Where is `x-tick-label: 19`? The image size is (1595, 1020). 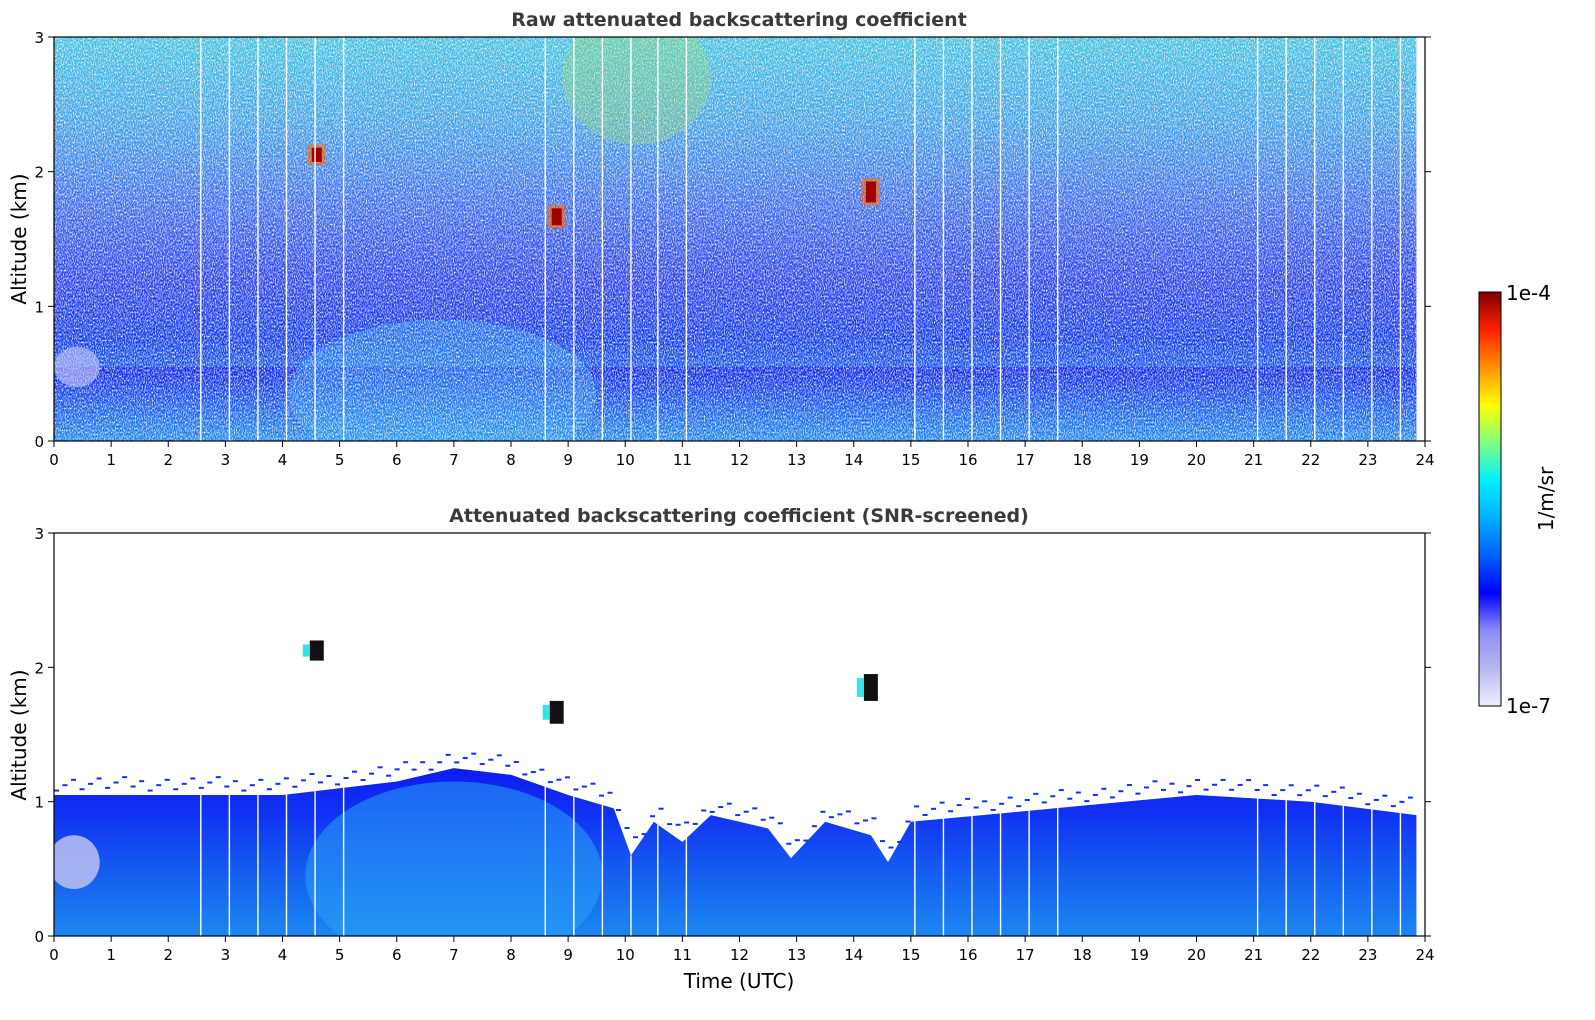
x-tick-label: 19 is located at coordinates (1139, 460).